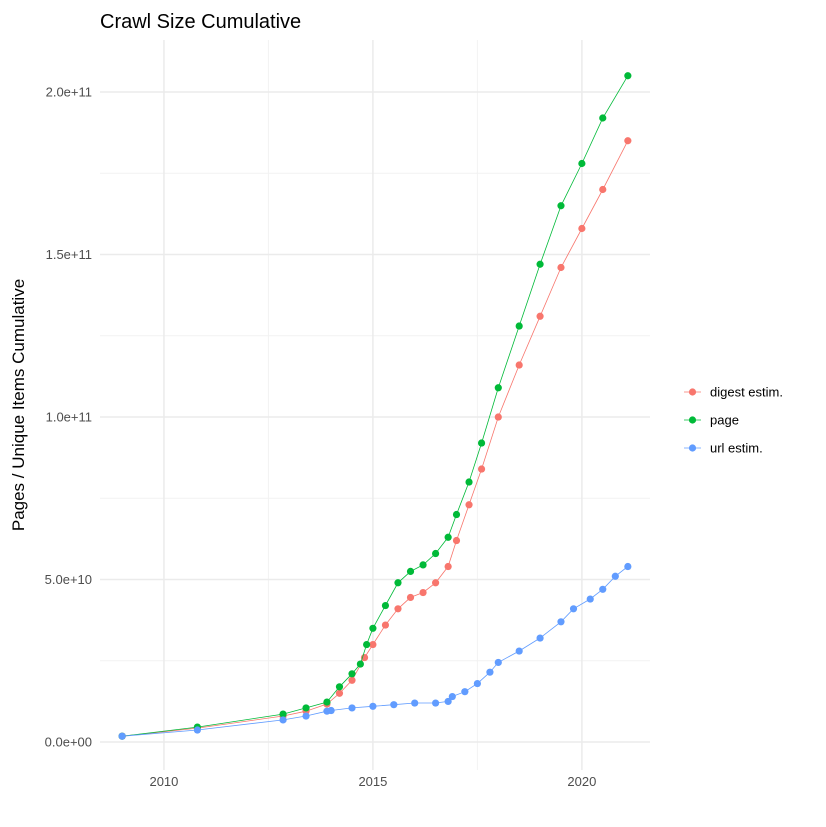  I want to click on y-tick-label: 2.0e+11, so click(69, 92).